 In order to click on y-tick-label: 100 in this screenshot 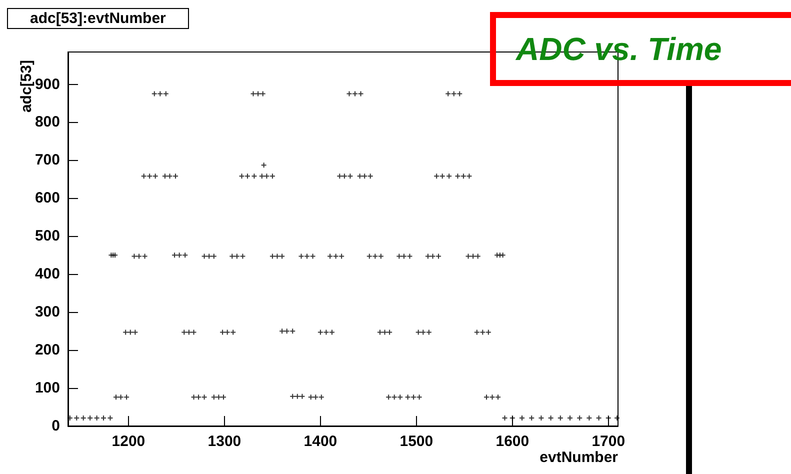, I will do `click(47, 388)`.